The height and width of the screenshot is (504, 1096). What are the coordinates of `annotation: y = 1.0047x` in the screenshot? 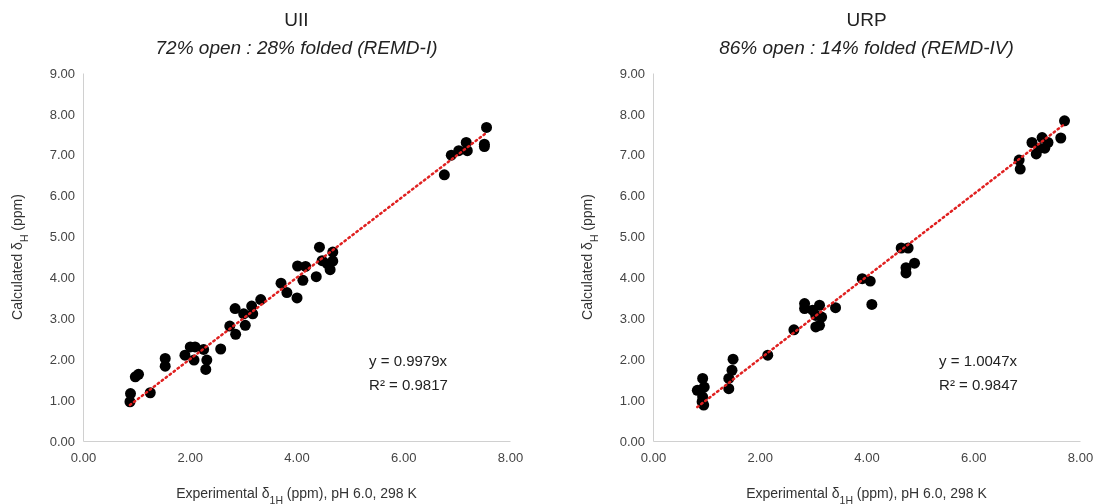 It's located at (978, 360).